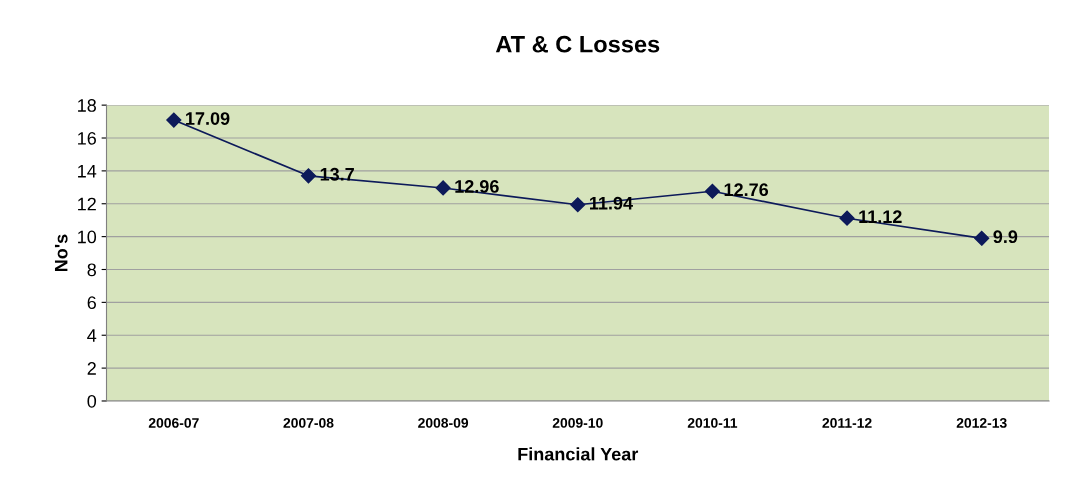 This screenshot has width=1065, height=489. I want to click on x-tick-label: 2006-07, so click(173, 423).